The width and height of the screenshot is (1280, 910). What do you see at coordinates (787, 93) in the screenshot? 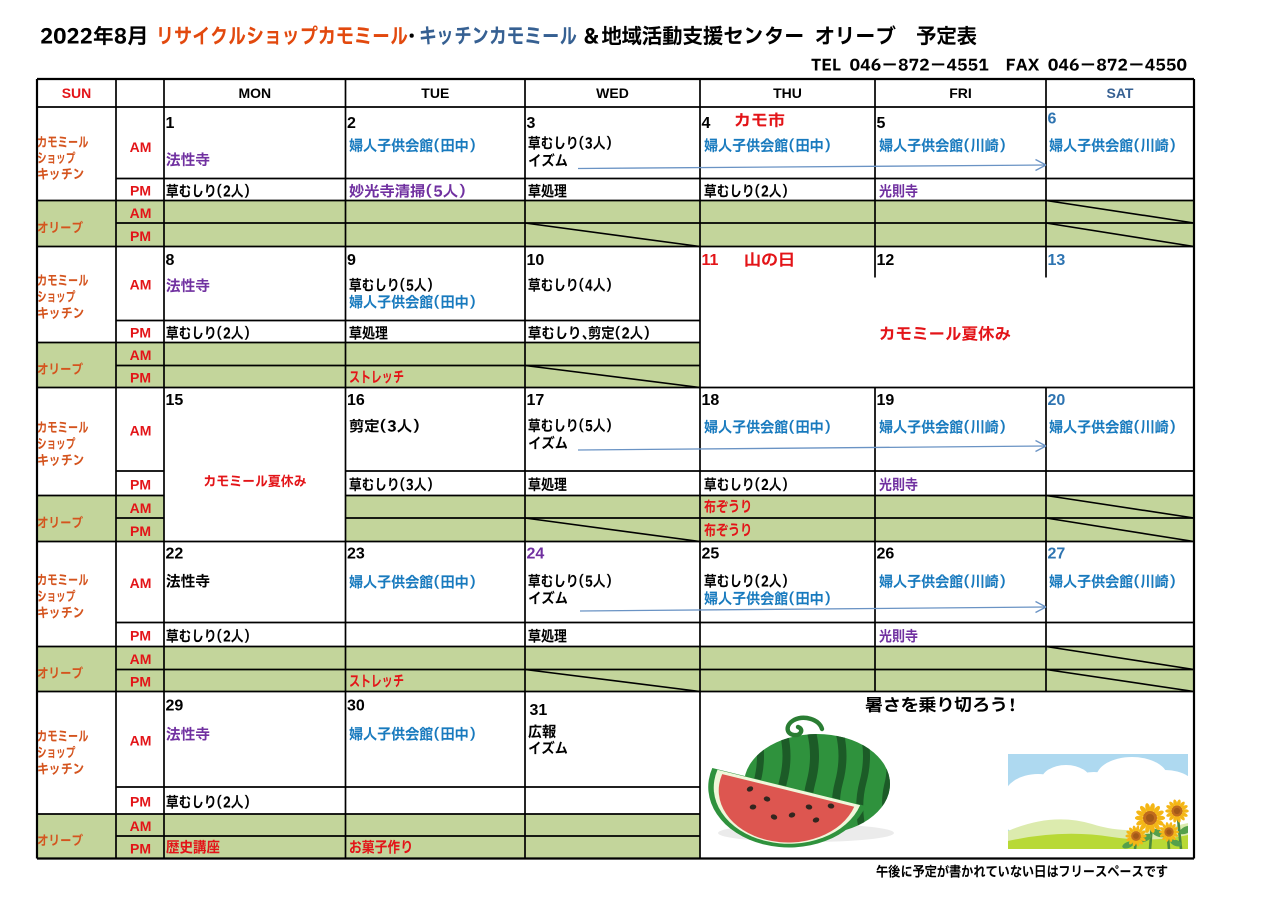
I see `svg-text: THU` at bounding box center [787, 93].